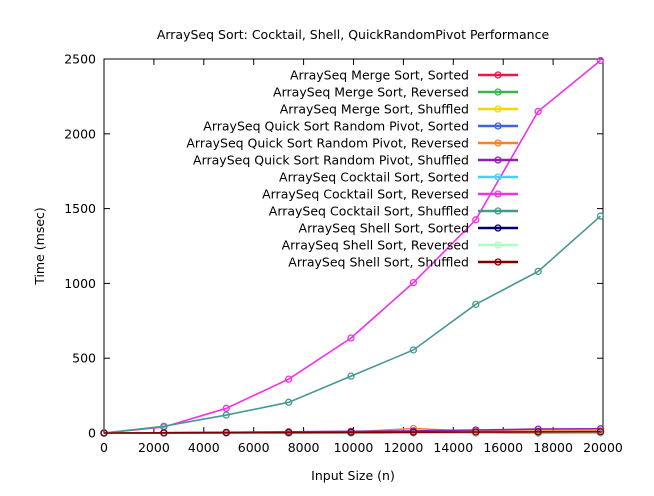  I want to click on x-tick-label: 8000, so click(304, 447).